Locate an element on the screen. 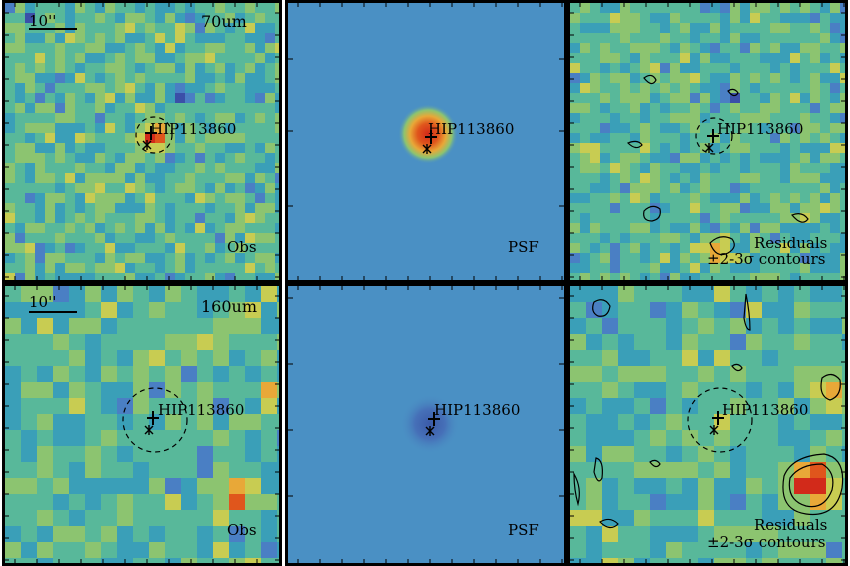  band-label: 160um is located at coordinates (229, 306).